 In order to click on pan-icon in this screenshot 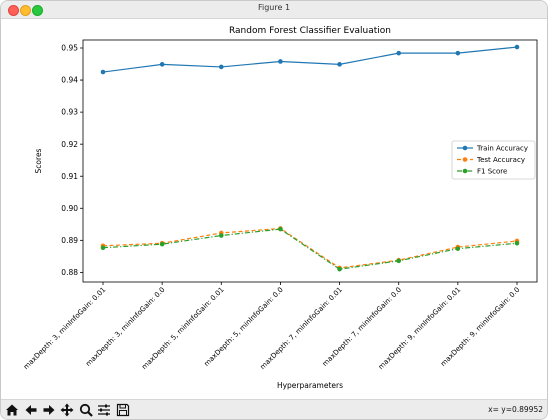, I will do `click(67, 410)`.